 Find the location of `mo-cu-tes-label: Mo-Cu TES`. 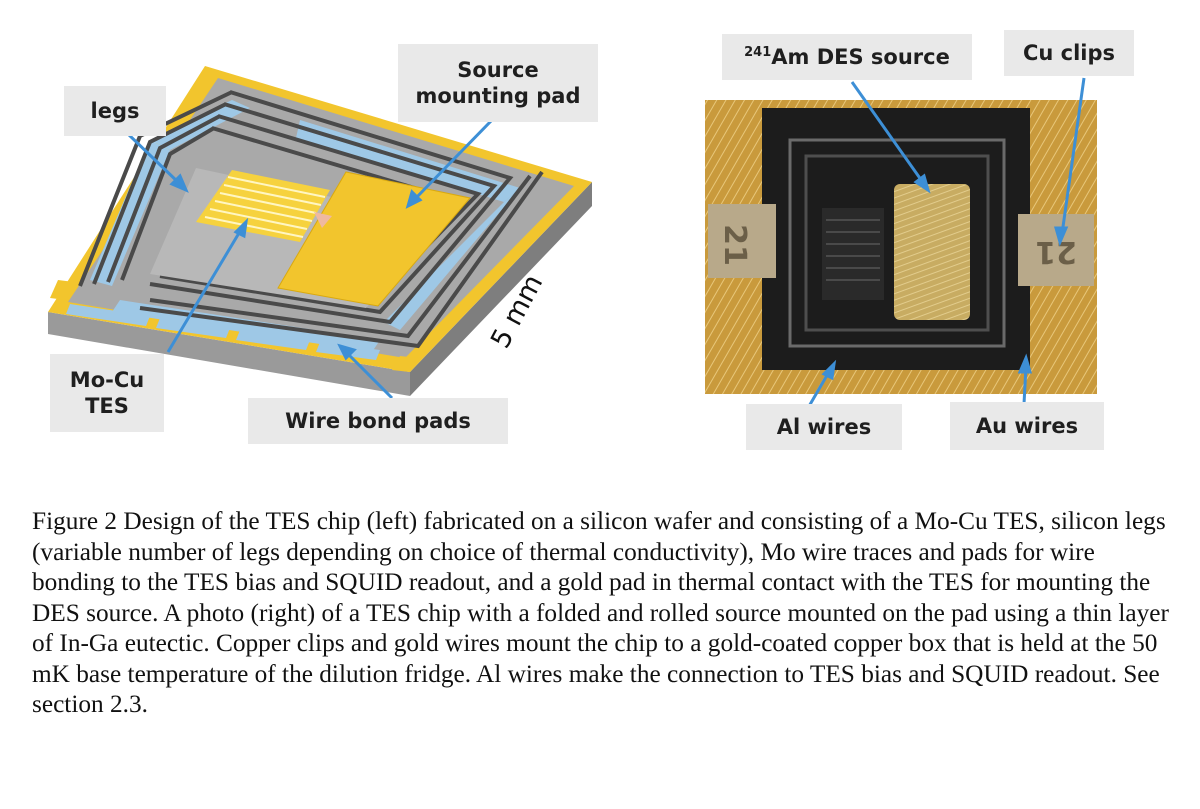

mo-cu-tes-label: Mo-Cu TES is located at coordinates (107, 393).